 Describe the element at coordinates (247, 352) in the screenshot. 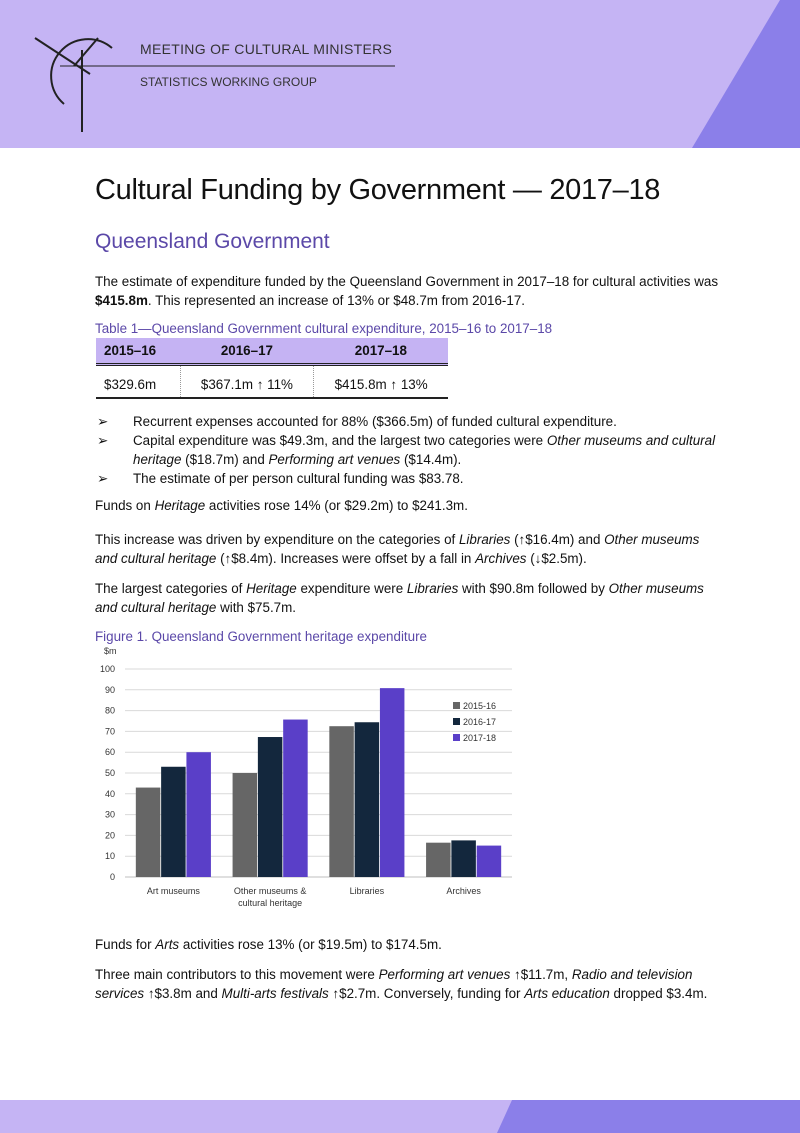

I see `header-cell: 2016–17` at that location.